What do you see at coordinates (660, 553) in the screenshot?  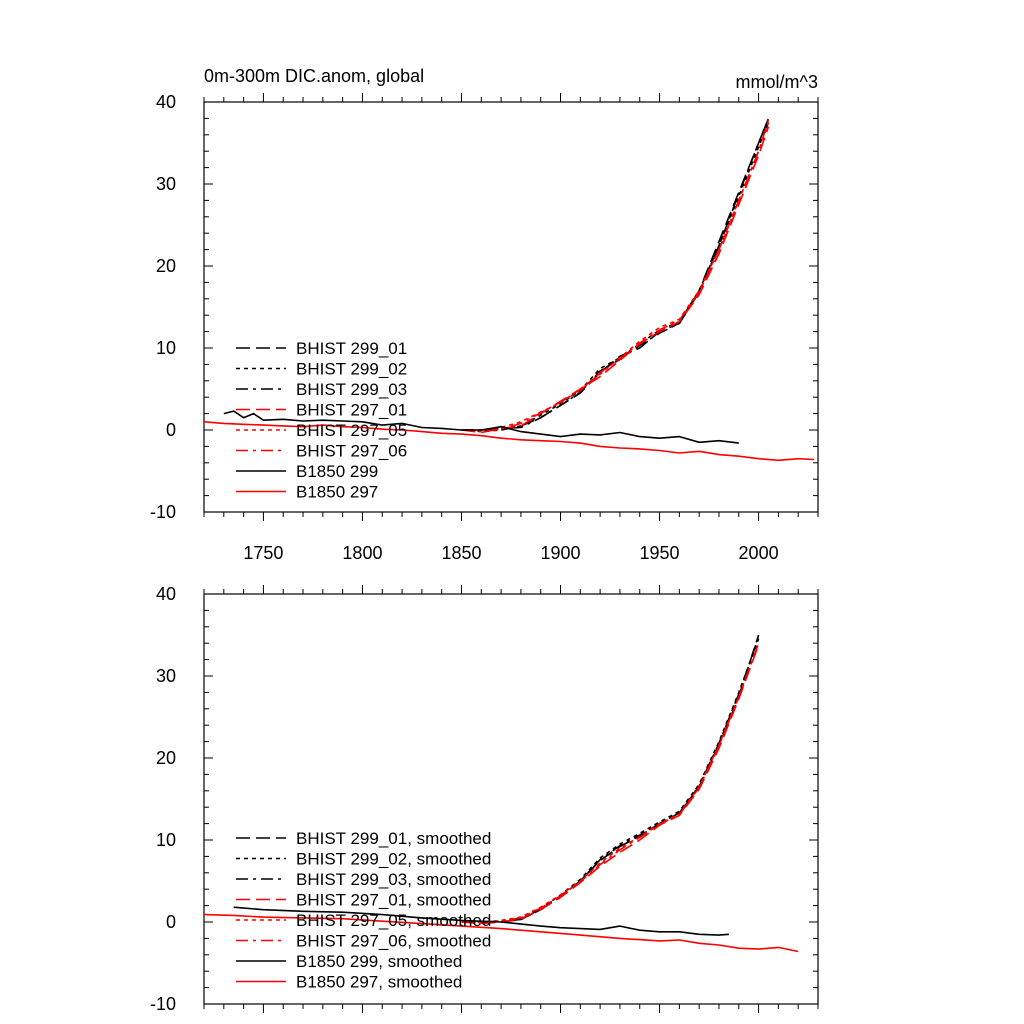 I see `x-tick-label: 1950` at bounding box center [660, 553].